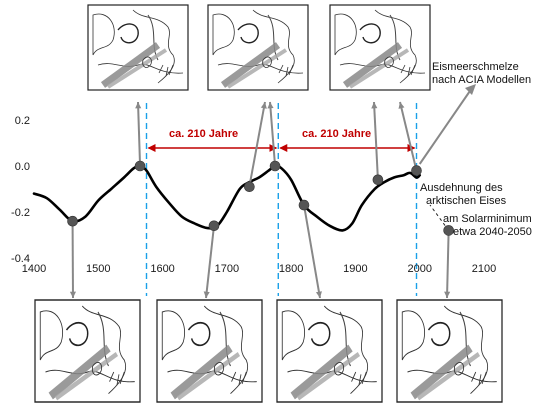 This screenshot has width=559, height=406. Describe the element at coordinates (227, 198) in the screenshot. I see `temperature-series-line` at that location.